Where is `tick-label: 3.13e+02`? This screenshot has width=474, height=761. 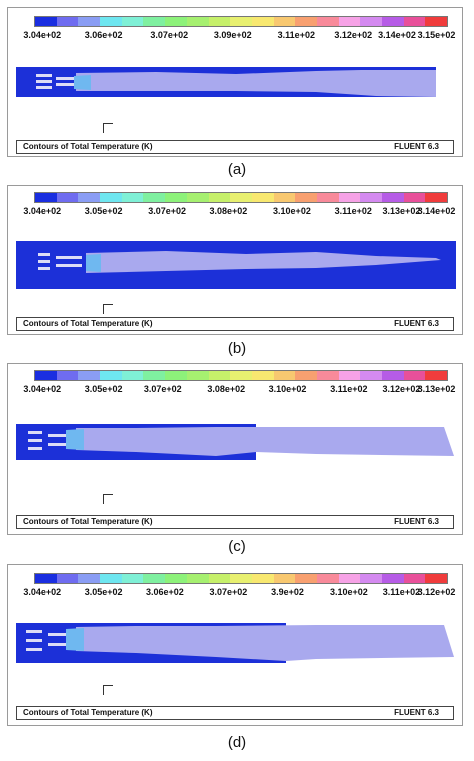
tick-label: 3.13e+02 is located at coordinates (401, 211).